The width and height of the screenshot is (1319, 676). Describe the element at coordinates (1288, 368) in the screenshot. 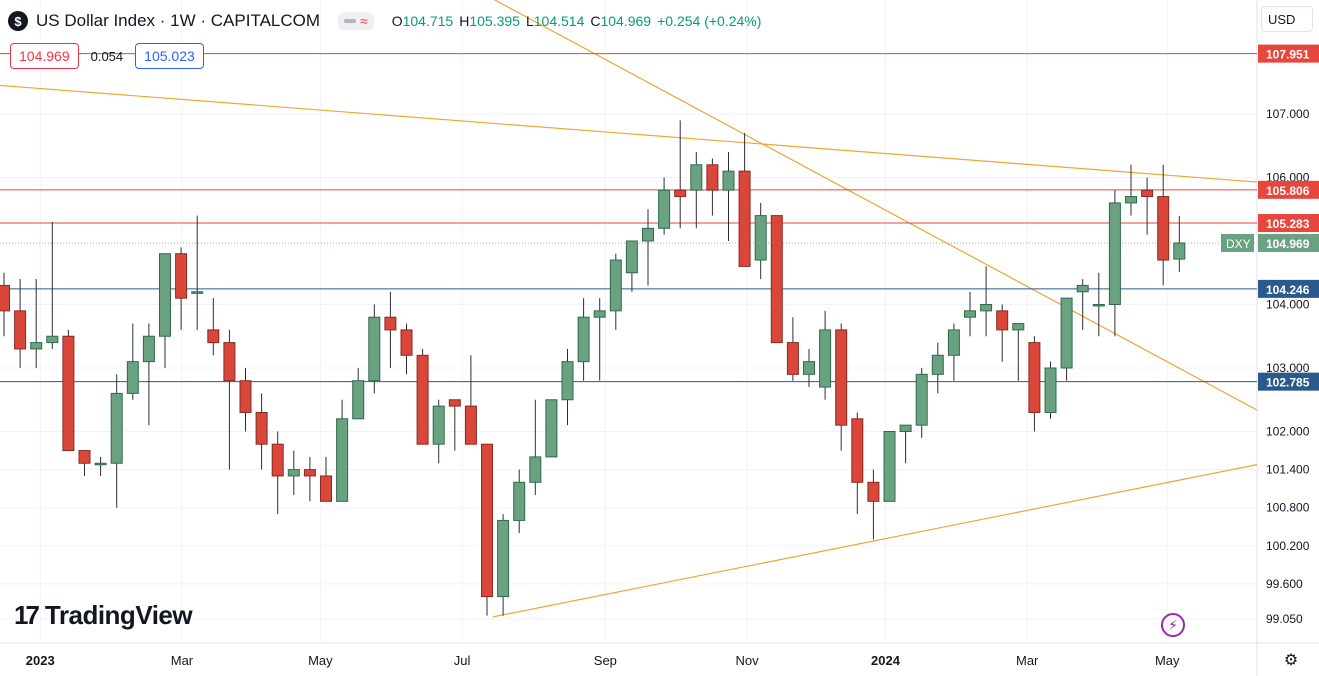

I see `y-tick-label: 103.000` at that location.